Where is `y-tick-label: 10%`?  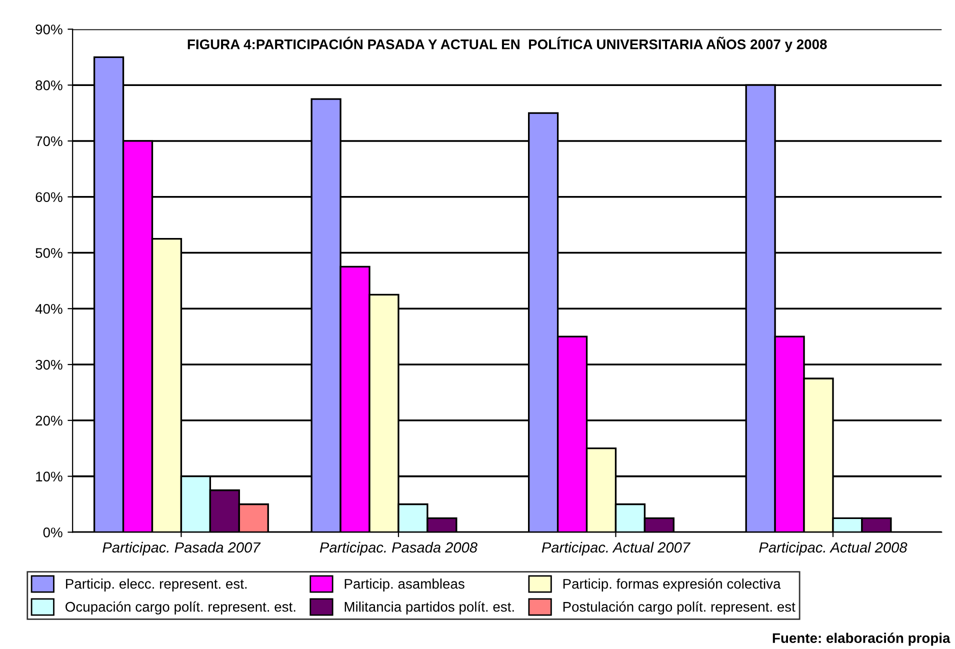 y-tick-label: 10% is located at coordinates (49, 477).